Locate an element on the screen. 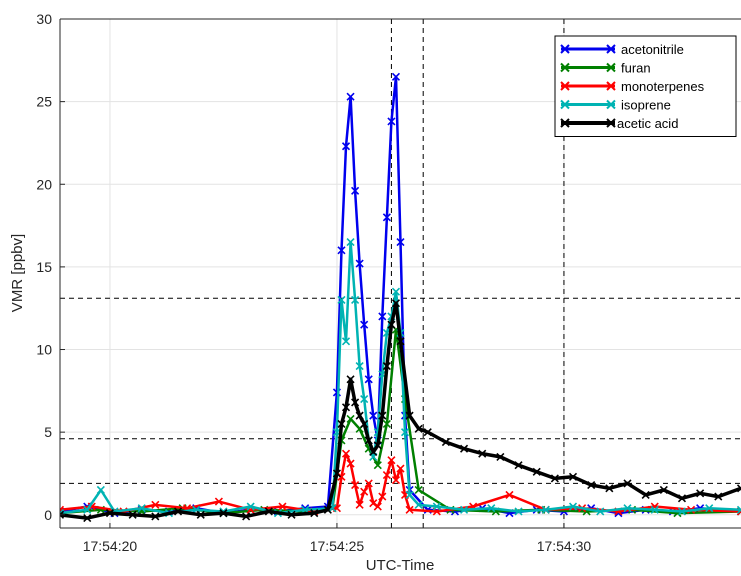  x-axis-label: UTC-Time is located at coordinates (400, 565).